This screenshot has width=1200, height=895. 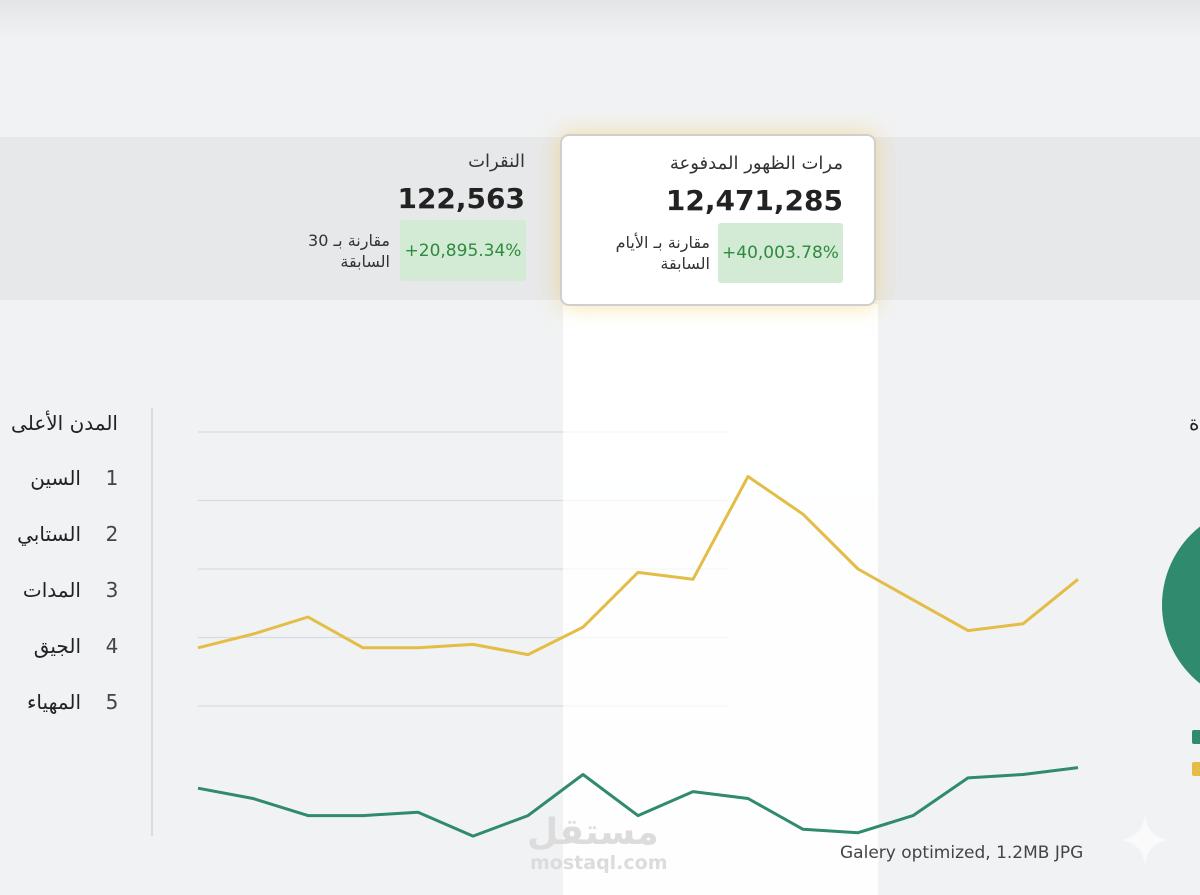 What do you see at coordinates (112, 646) in the screenshot?
I see `city-rank: 4` at bounding box center [112, 646].